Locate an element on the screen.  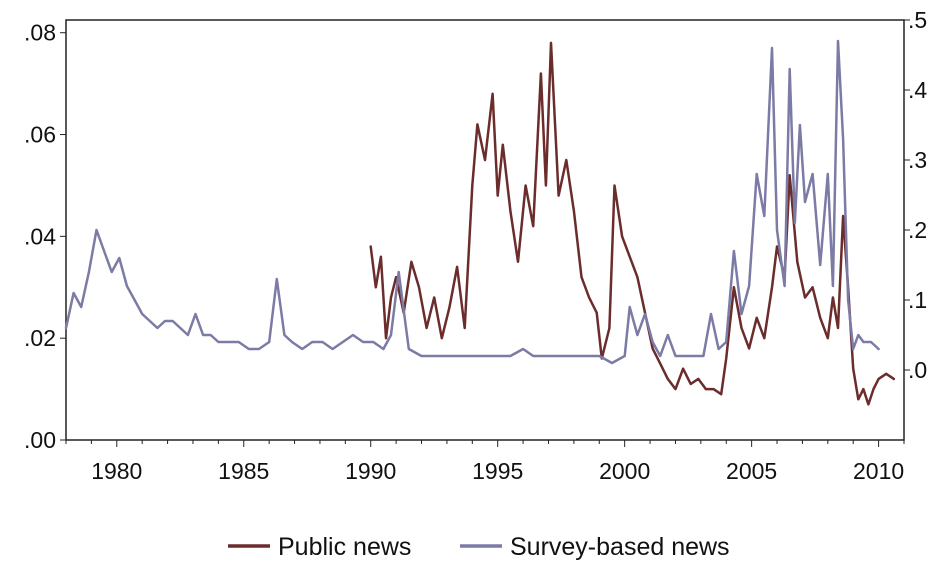
x-tick-label: 1990 is located at coordinates (370, 471).